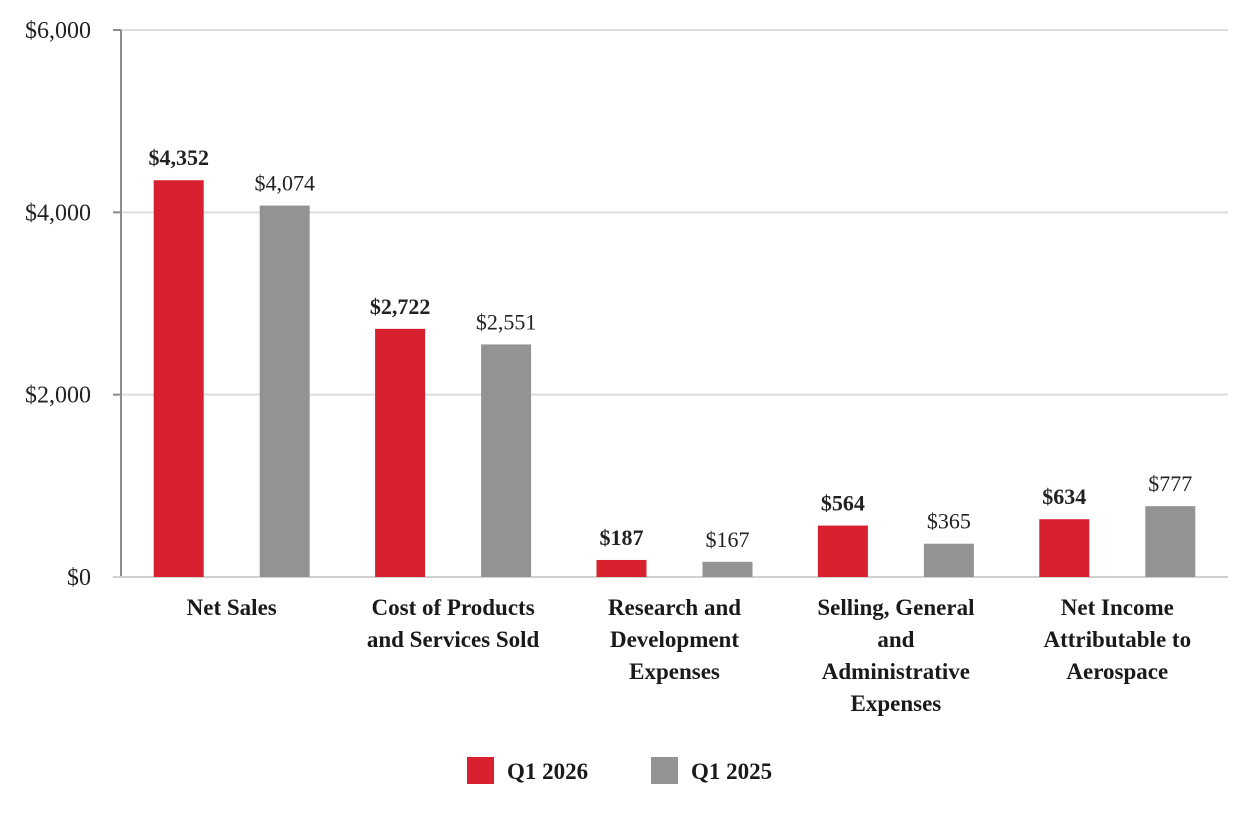 The height and width of the screenshot is (824, 1248). I want to click on data-label: $634, so click(1064, 496).